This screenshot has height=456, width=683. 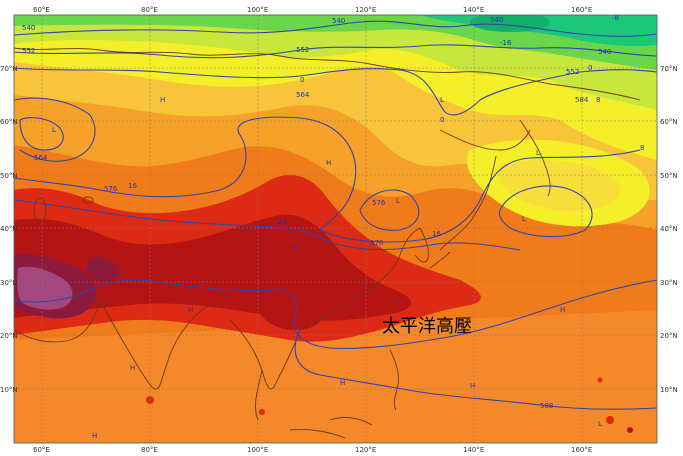 I want to click on isotherm-label: -16, so click(x=506, y=43).